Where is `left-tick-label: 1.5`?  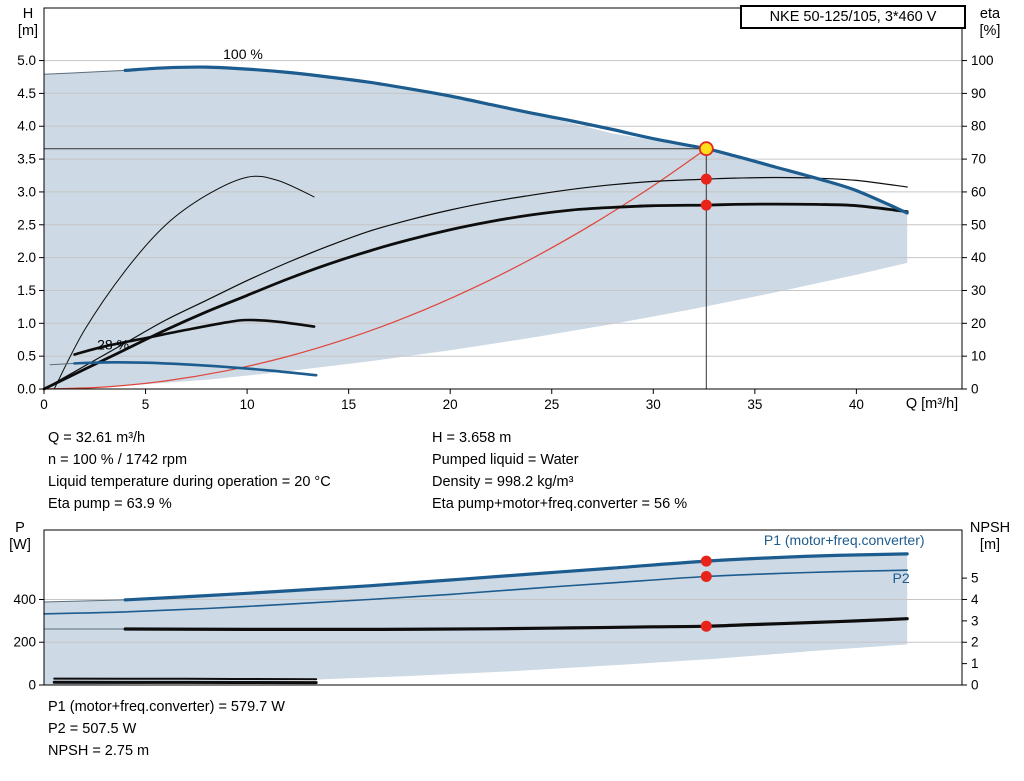
left-tick-label: 1.5 is located at coordinates (26, 290).